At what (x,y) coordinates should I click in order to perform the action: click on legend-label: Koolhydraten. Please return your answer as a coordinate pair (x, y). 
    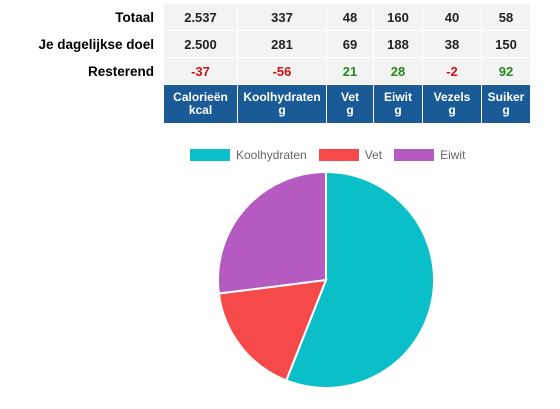
    Looking at the image, I should click on (271, 155).